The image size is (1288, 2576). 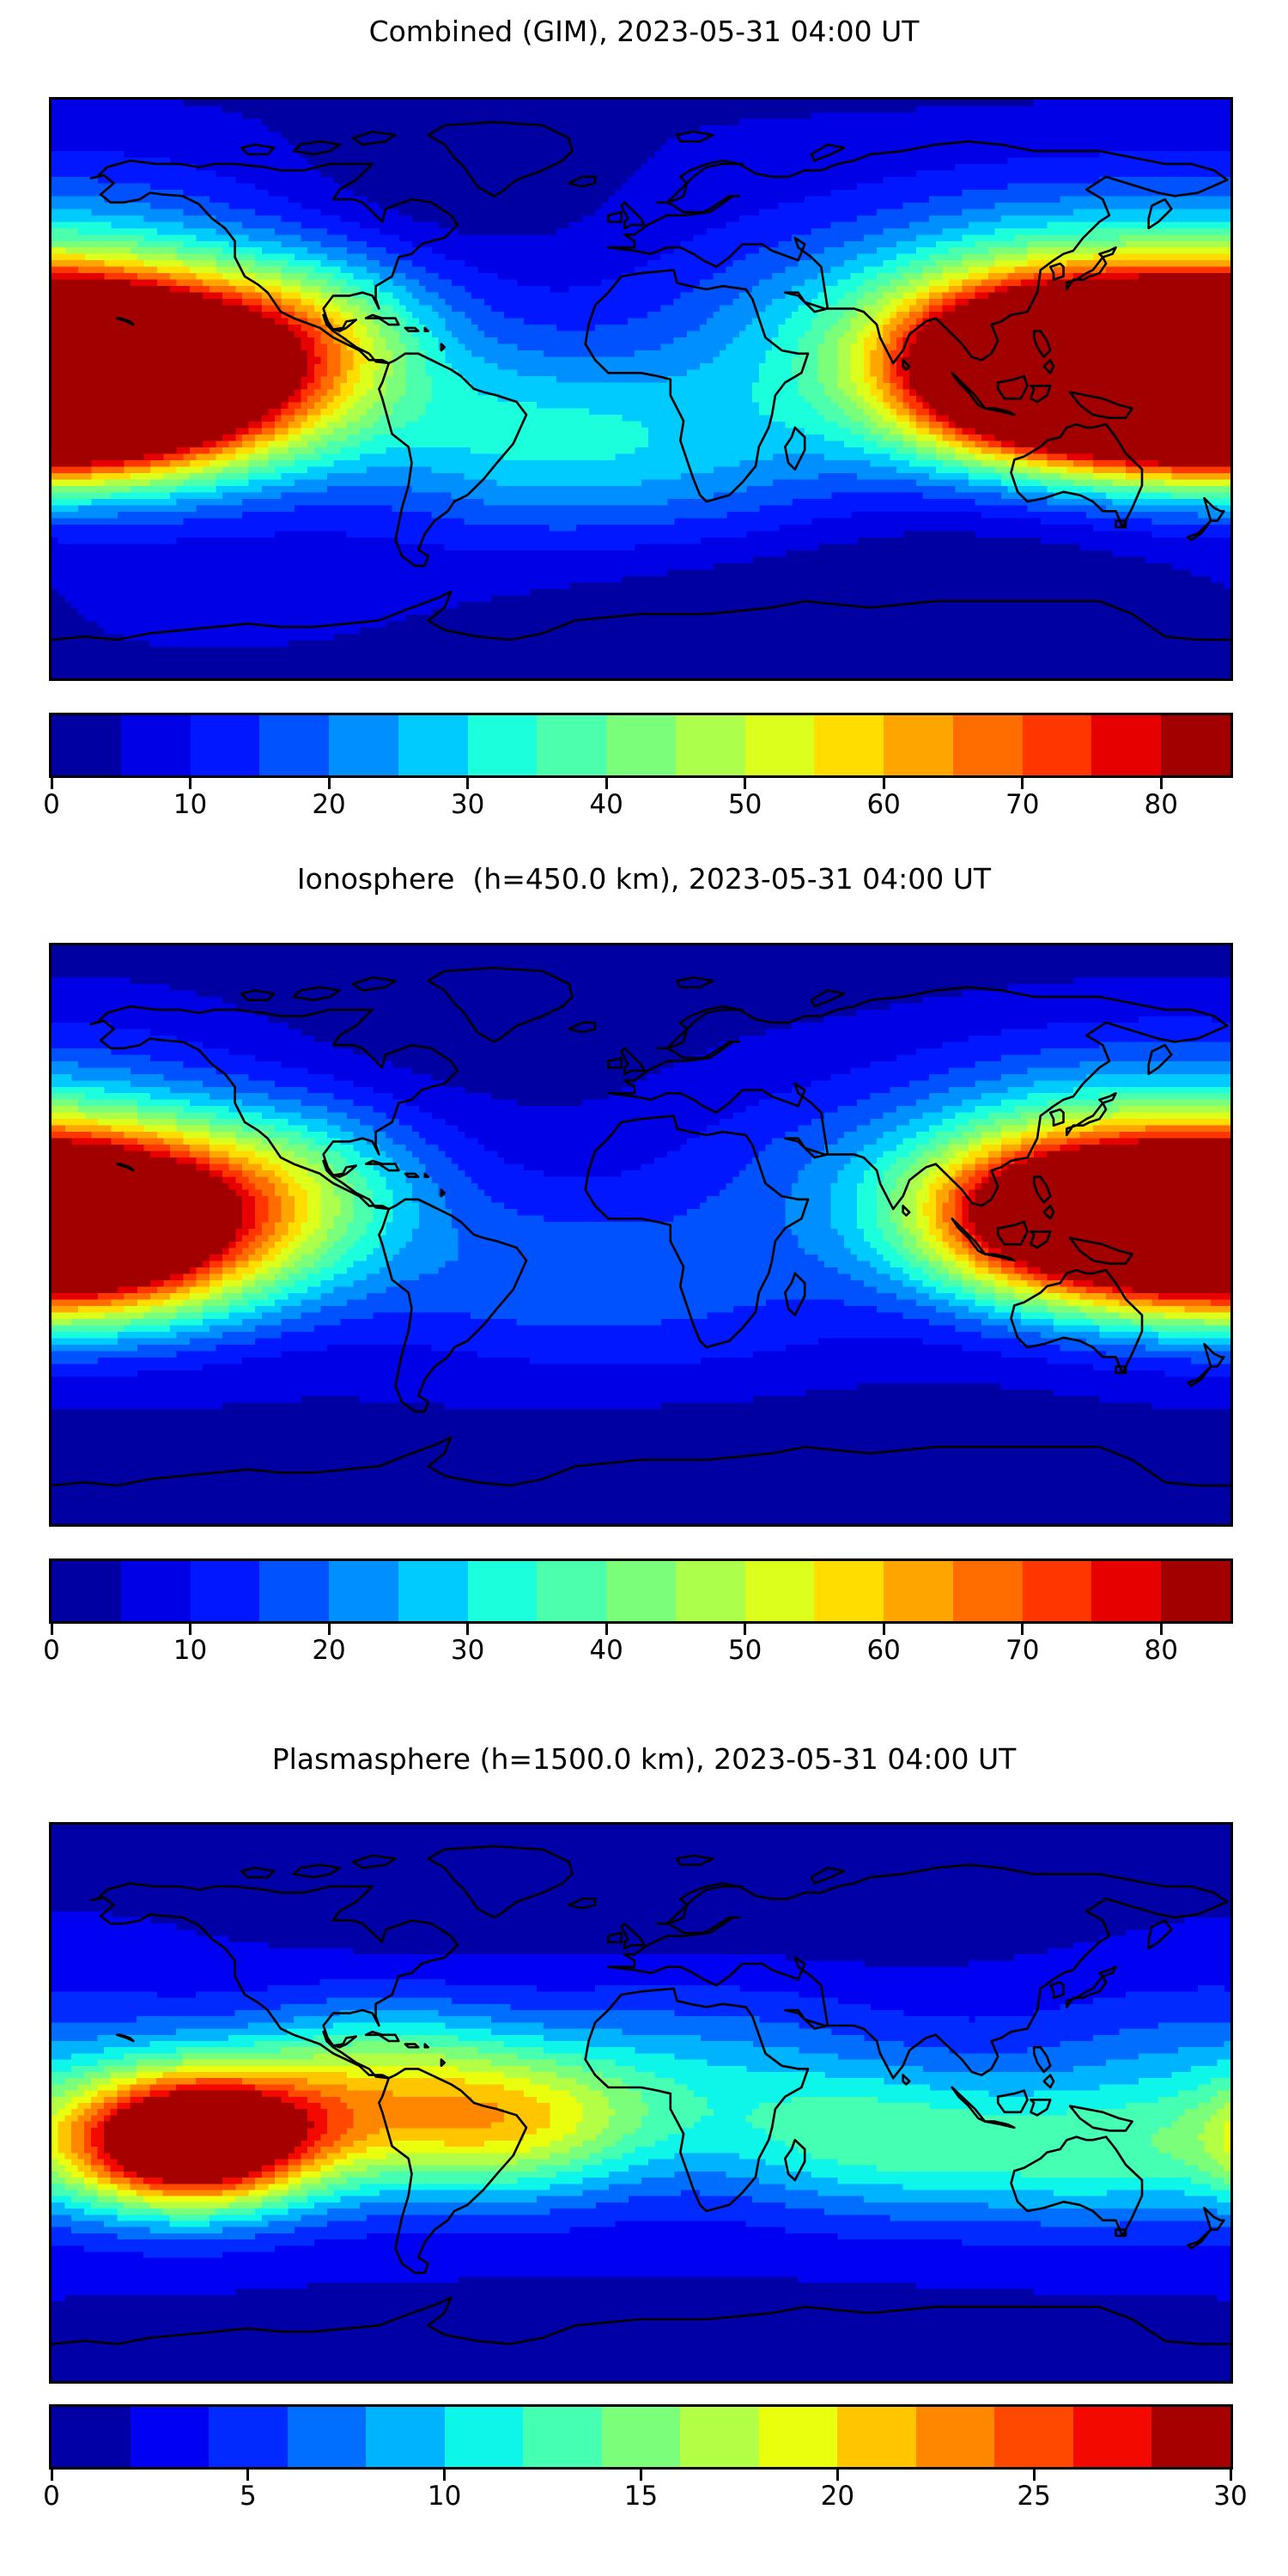 What do you see at coordinates (468, 1650) in the screenshot?
I see `colorbar-tick-label: 30` at bounding box center [468, 1650].